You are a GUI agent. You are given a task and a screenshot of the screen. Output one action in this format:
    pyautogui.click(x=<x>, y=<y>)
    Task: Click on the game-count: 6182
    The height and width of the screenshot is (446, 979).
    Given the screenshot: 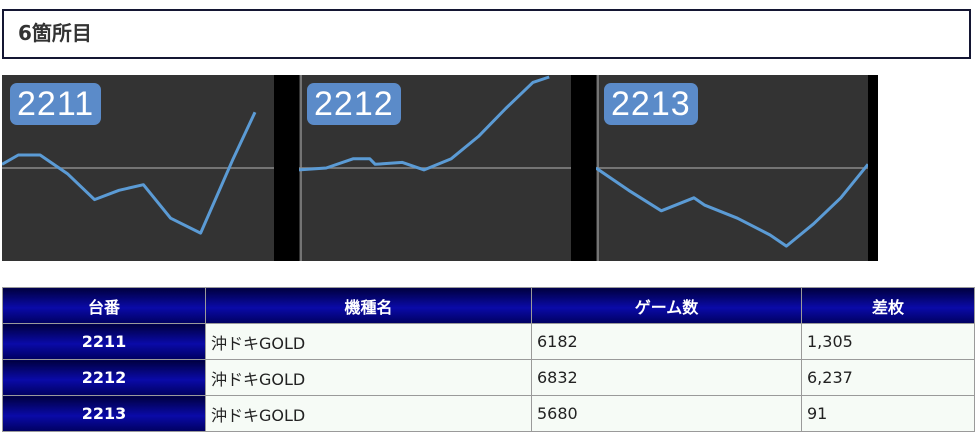 What is the action you would take?
    pyautogui.click(x=666, y=341)
    